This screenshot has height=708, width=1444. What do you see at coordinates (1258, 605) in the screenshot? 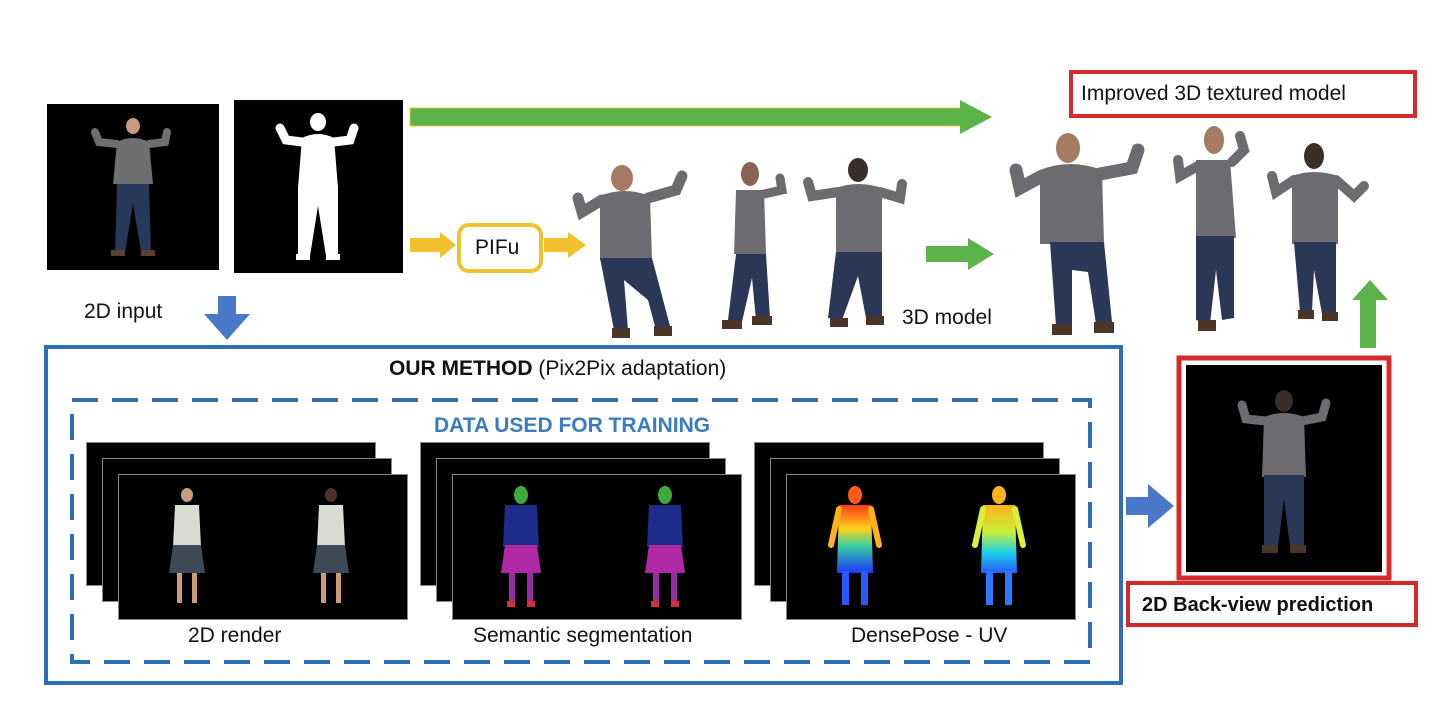
I see `back-view-label: 2D Back-view prediction` at bounding box center [1258, 605].